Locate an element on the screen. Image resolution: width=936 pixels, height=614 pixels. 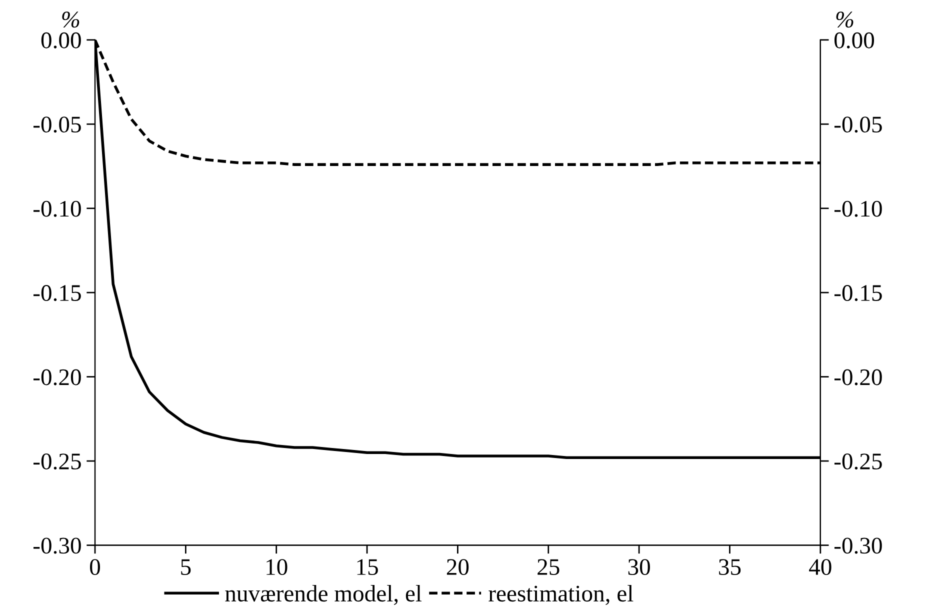
x-tick-label: 10 is located at coordinates (277, 567).